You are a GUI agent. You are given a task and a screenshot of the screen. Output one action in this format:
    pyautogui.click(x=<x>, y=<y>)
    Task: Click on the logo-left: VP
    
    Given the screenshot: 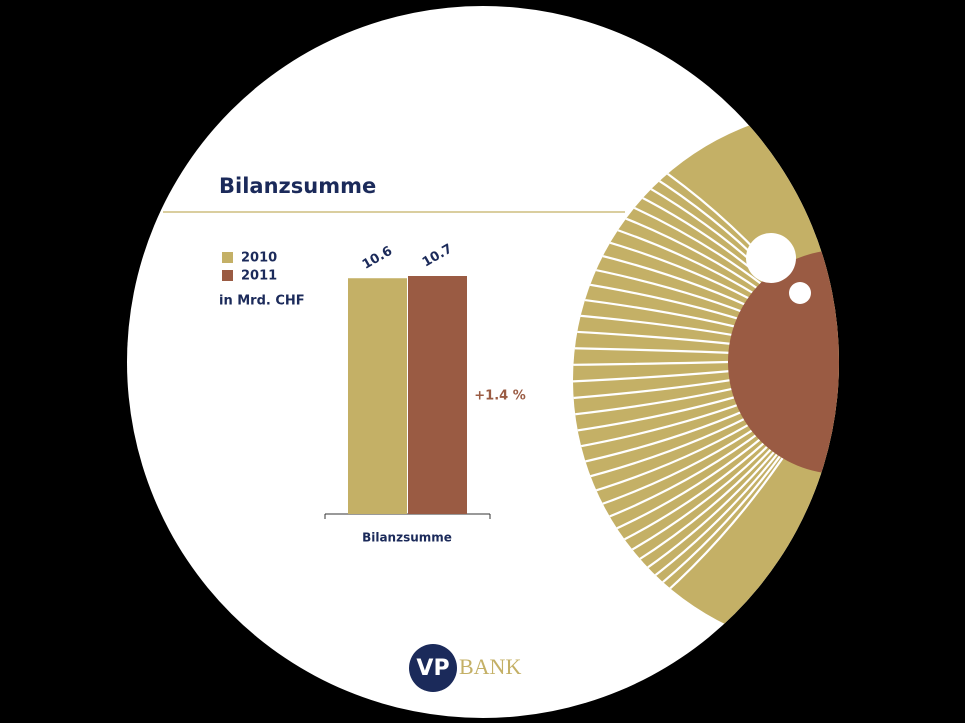 What is the action you would take?
    pyautogui.click(x=432, y=668)
    